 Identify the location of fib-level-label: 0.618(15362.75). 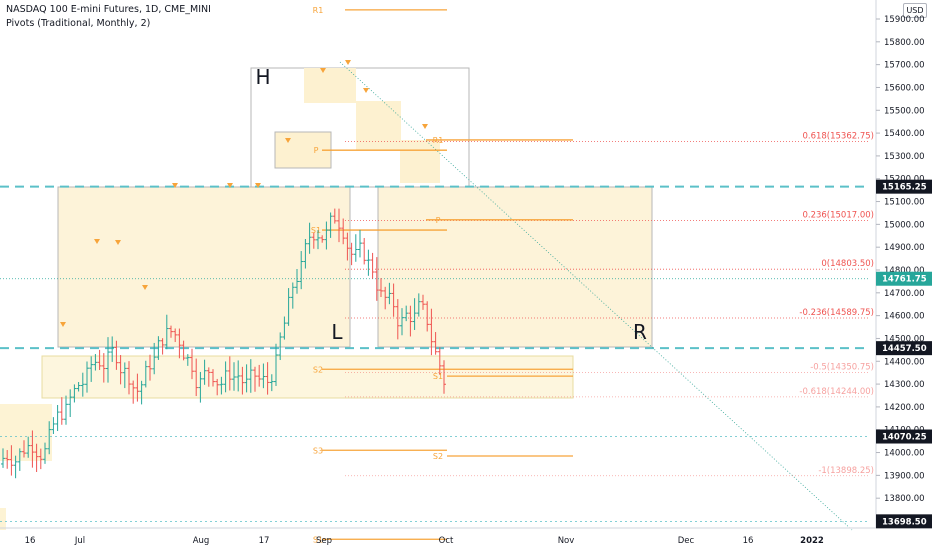
(838, 137).